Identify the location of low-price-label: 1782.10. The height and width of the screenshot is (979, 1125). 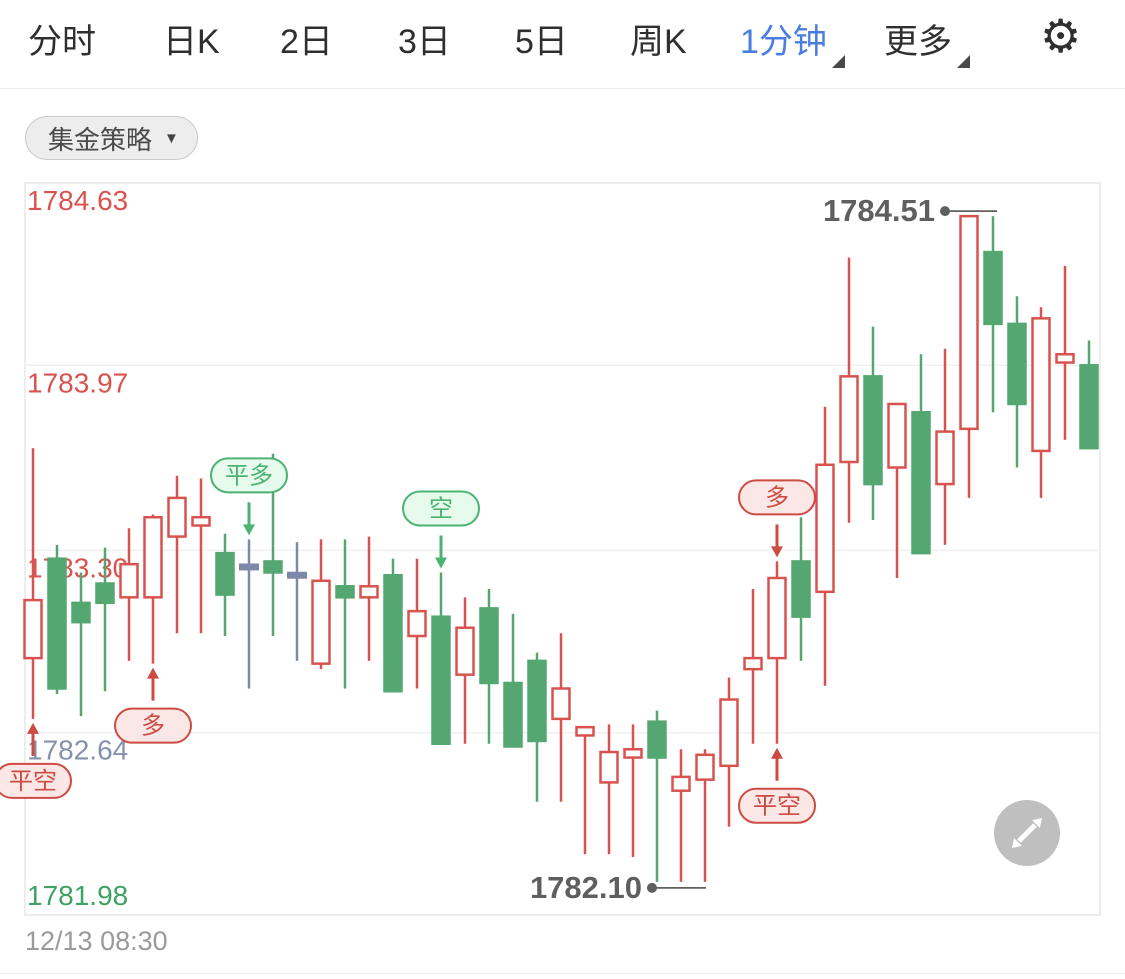
(586, 887).